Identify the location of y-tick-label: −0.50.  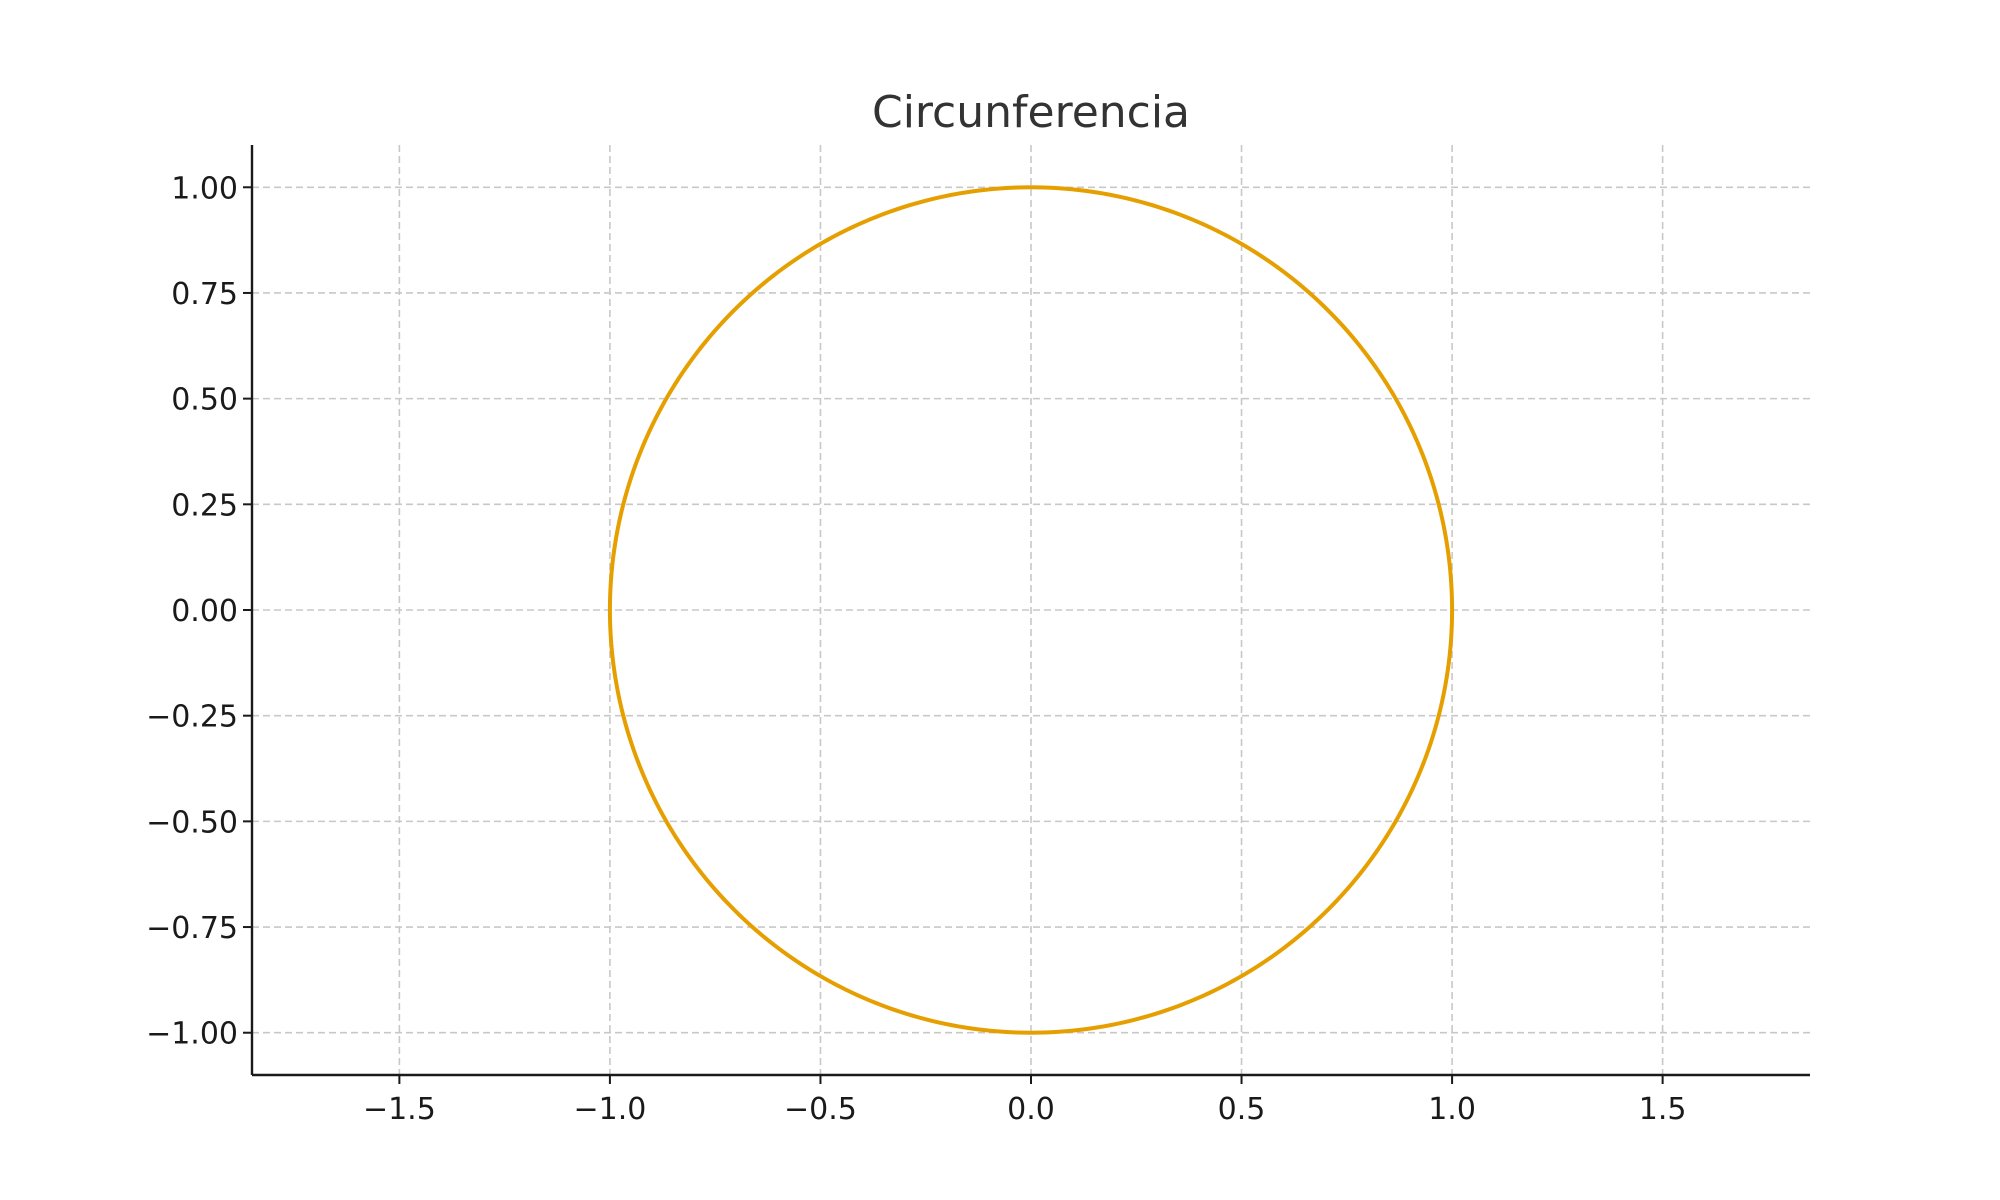
(192, 822).